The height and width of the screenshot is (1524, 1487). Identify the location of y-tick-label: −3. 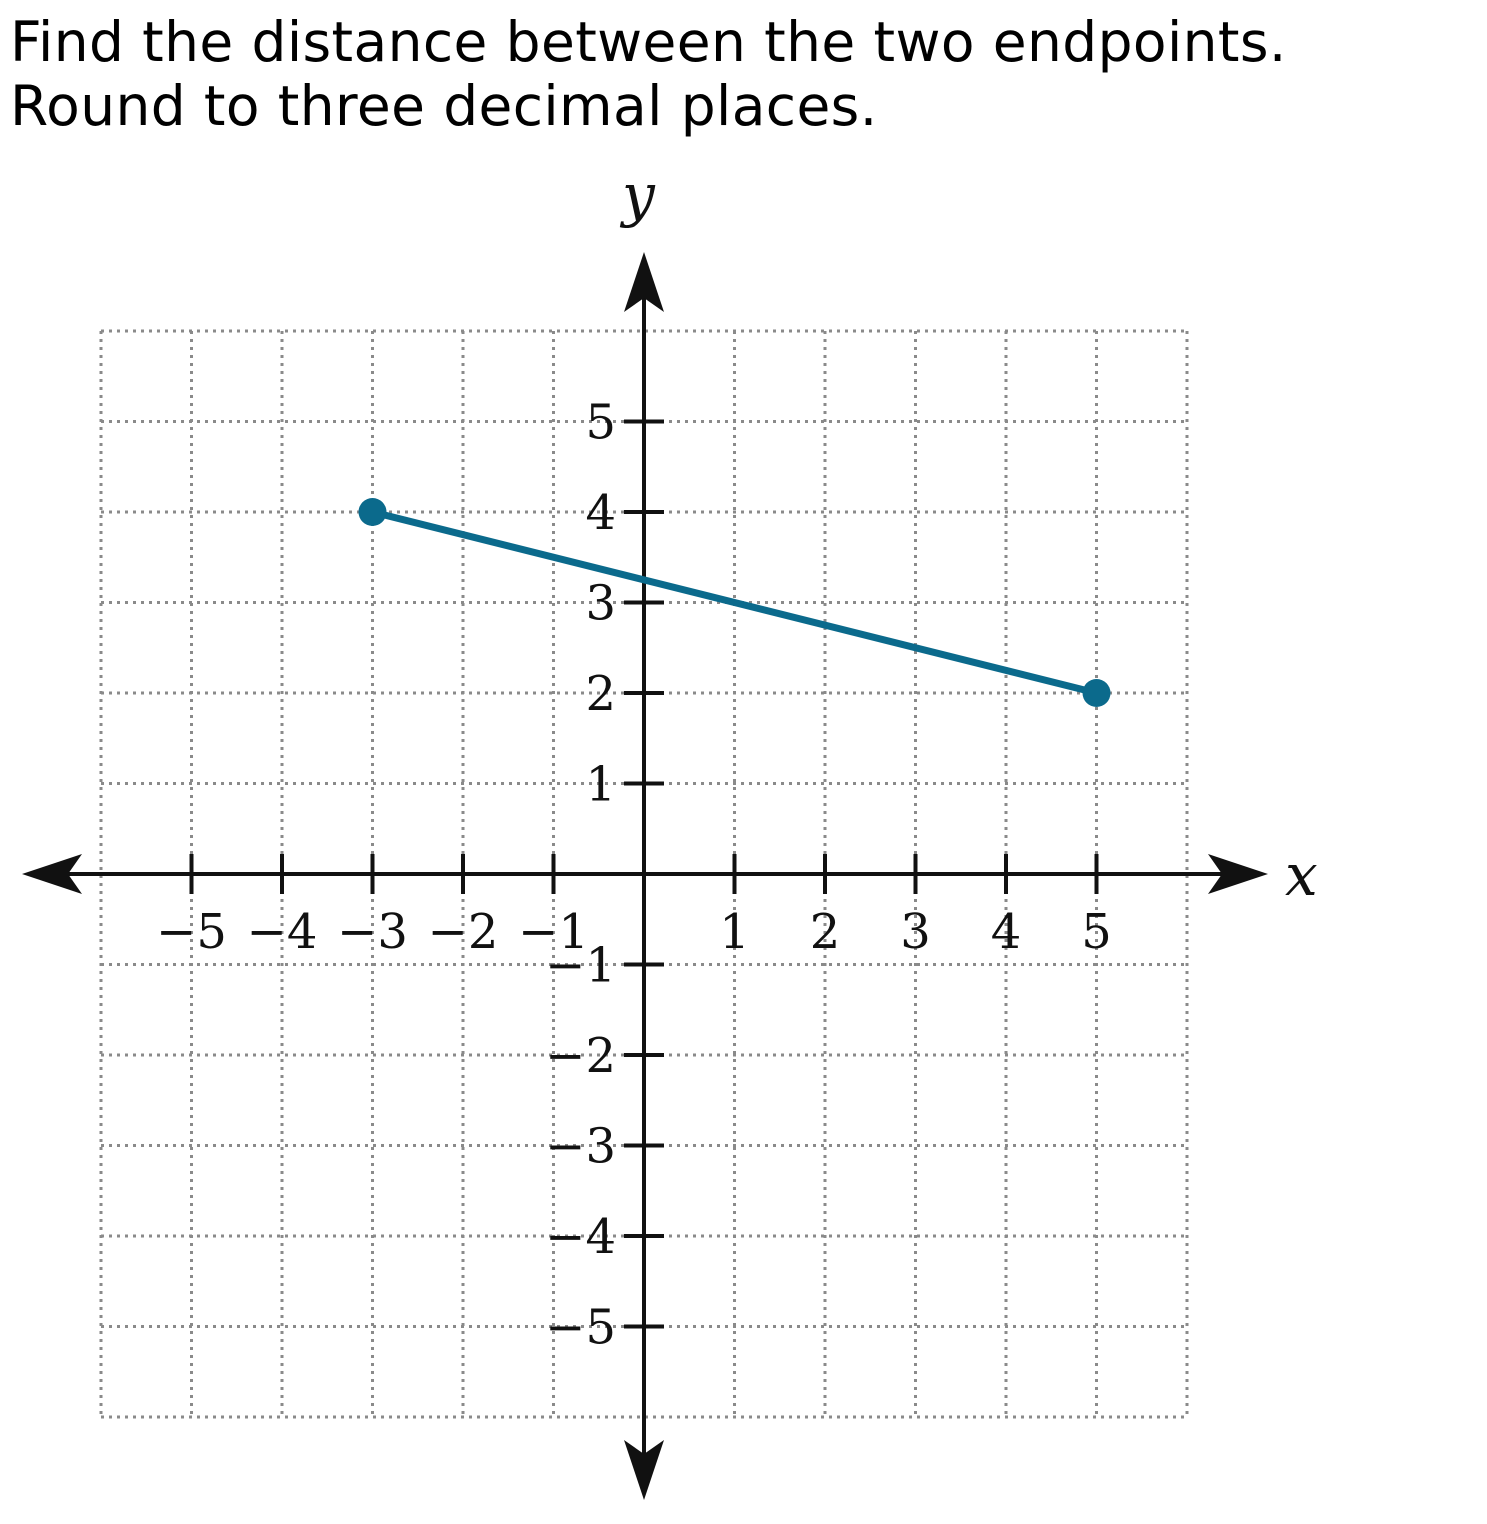
(580, 1147).